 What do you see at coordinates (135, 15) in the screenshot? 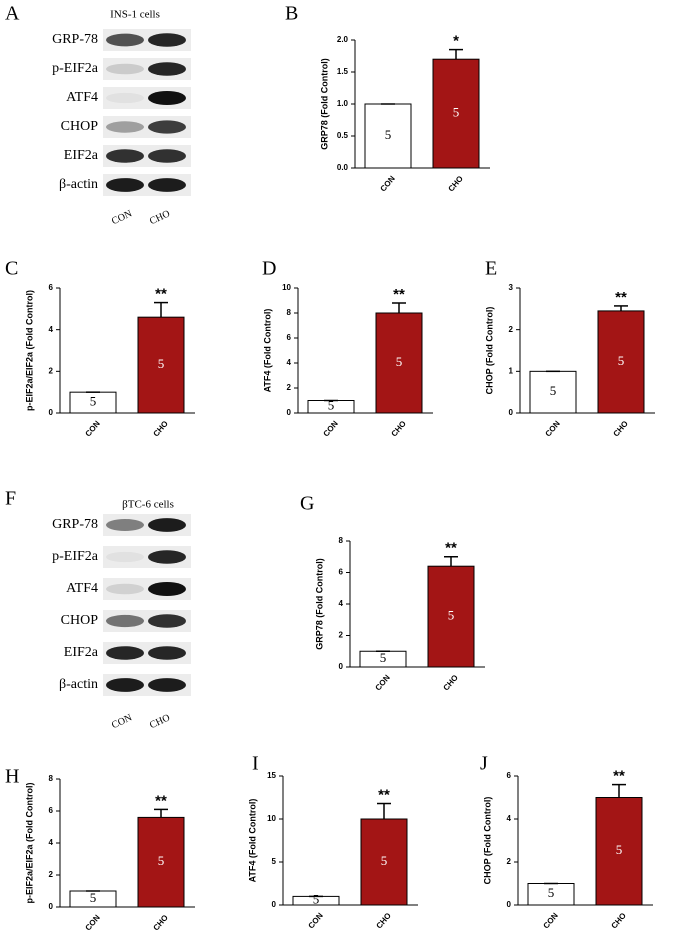
I see `blot-title: INS-1 cells` at bounding box center [135, 15].